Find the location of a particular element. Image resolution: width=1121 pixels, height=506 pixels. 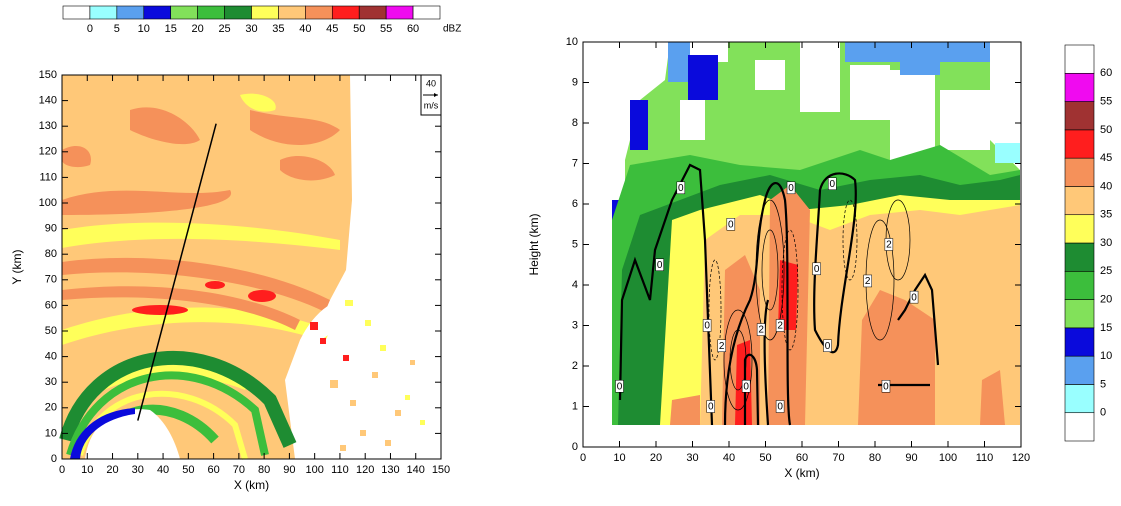

vector-key-arrowhead is located at coordinates (436, 95).